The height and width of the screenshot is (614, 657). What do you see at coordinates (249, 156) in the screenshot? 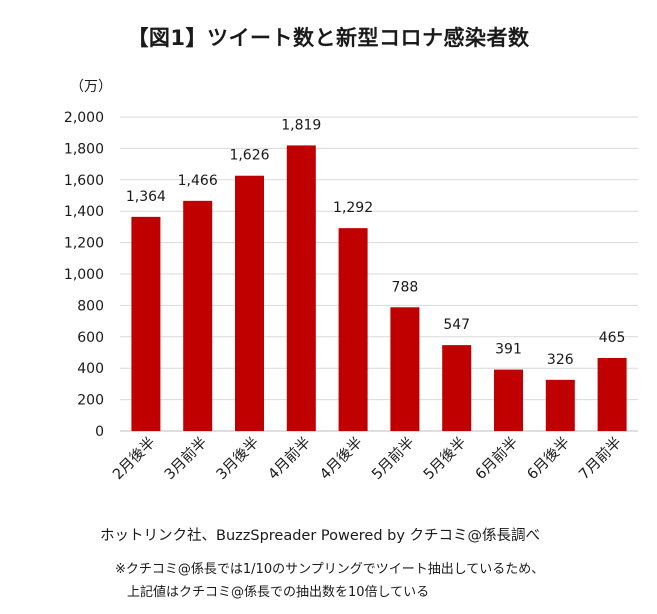
I see `bar-value-label: 1,626` at bounding box center [249, 156].